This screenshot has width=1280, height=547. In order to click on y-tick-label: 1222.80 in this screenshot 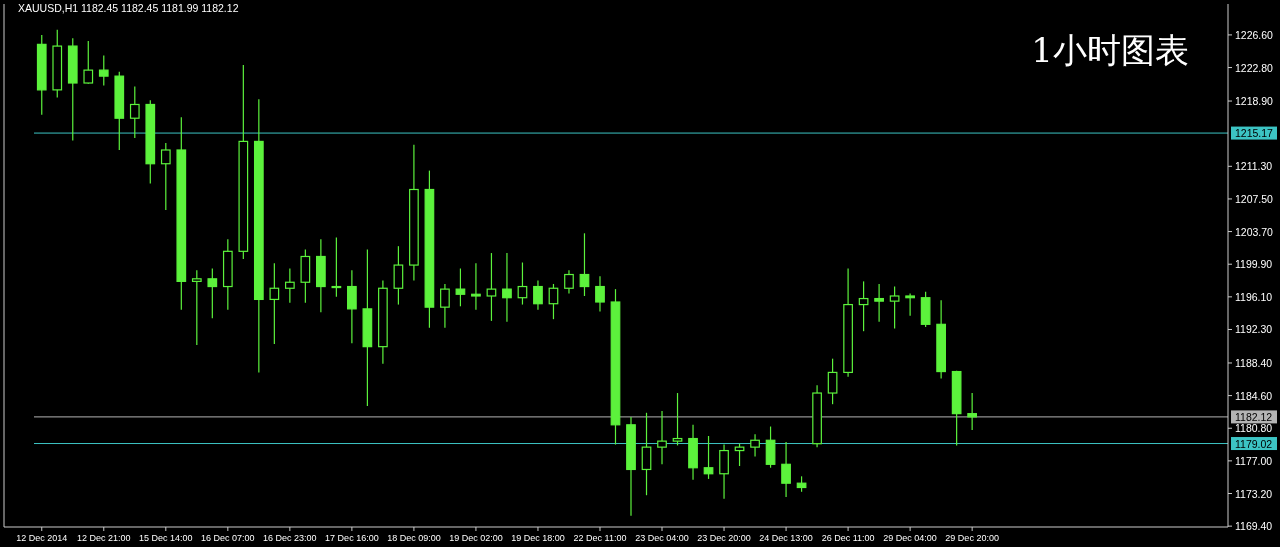, I will do `click(1254, 67)`.